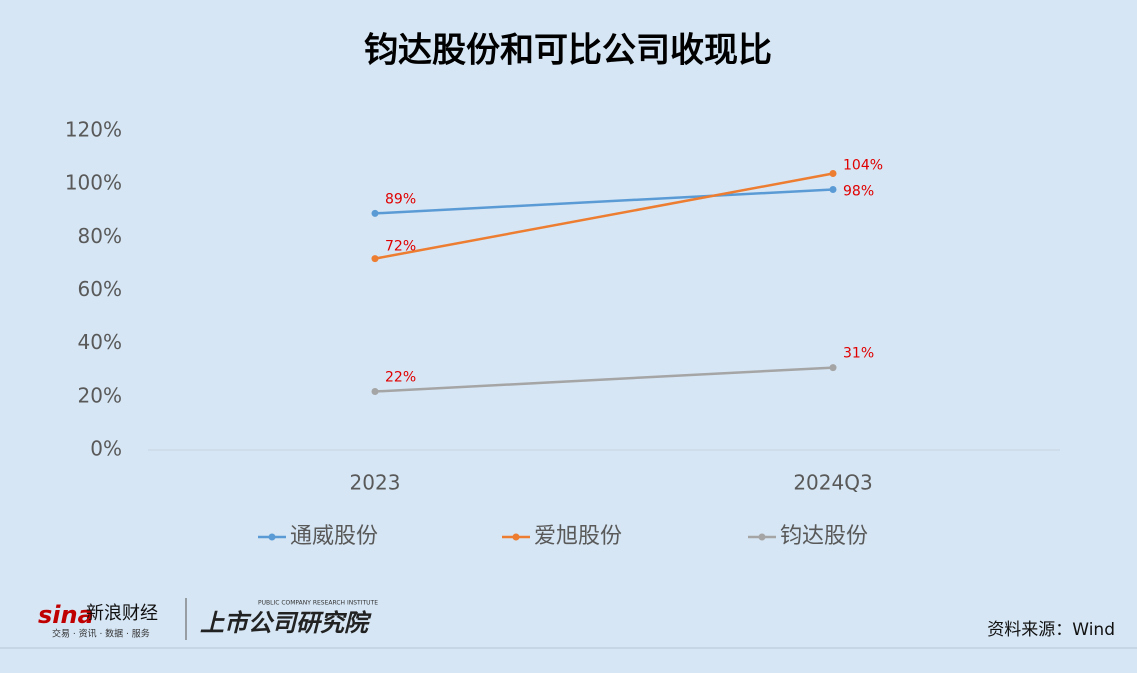 The image size is (1137, 673). Describe the element at coordinates (832, 483) in the screenshot. I see `x-tick-label: 2024Q3` at that location.